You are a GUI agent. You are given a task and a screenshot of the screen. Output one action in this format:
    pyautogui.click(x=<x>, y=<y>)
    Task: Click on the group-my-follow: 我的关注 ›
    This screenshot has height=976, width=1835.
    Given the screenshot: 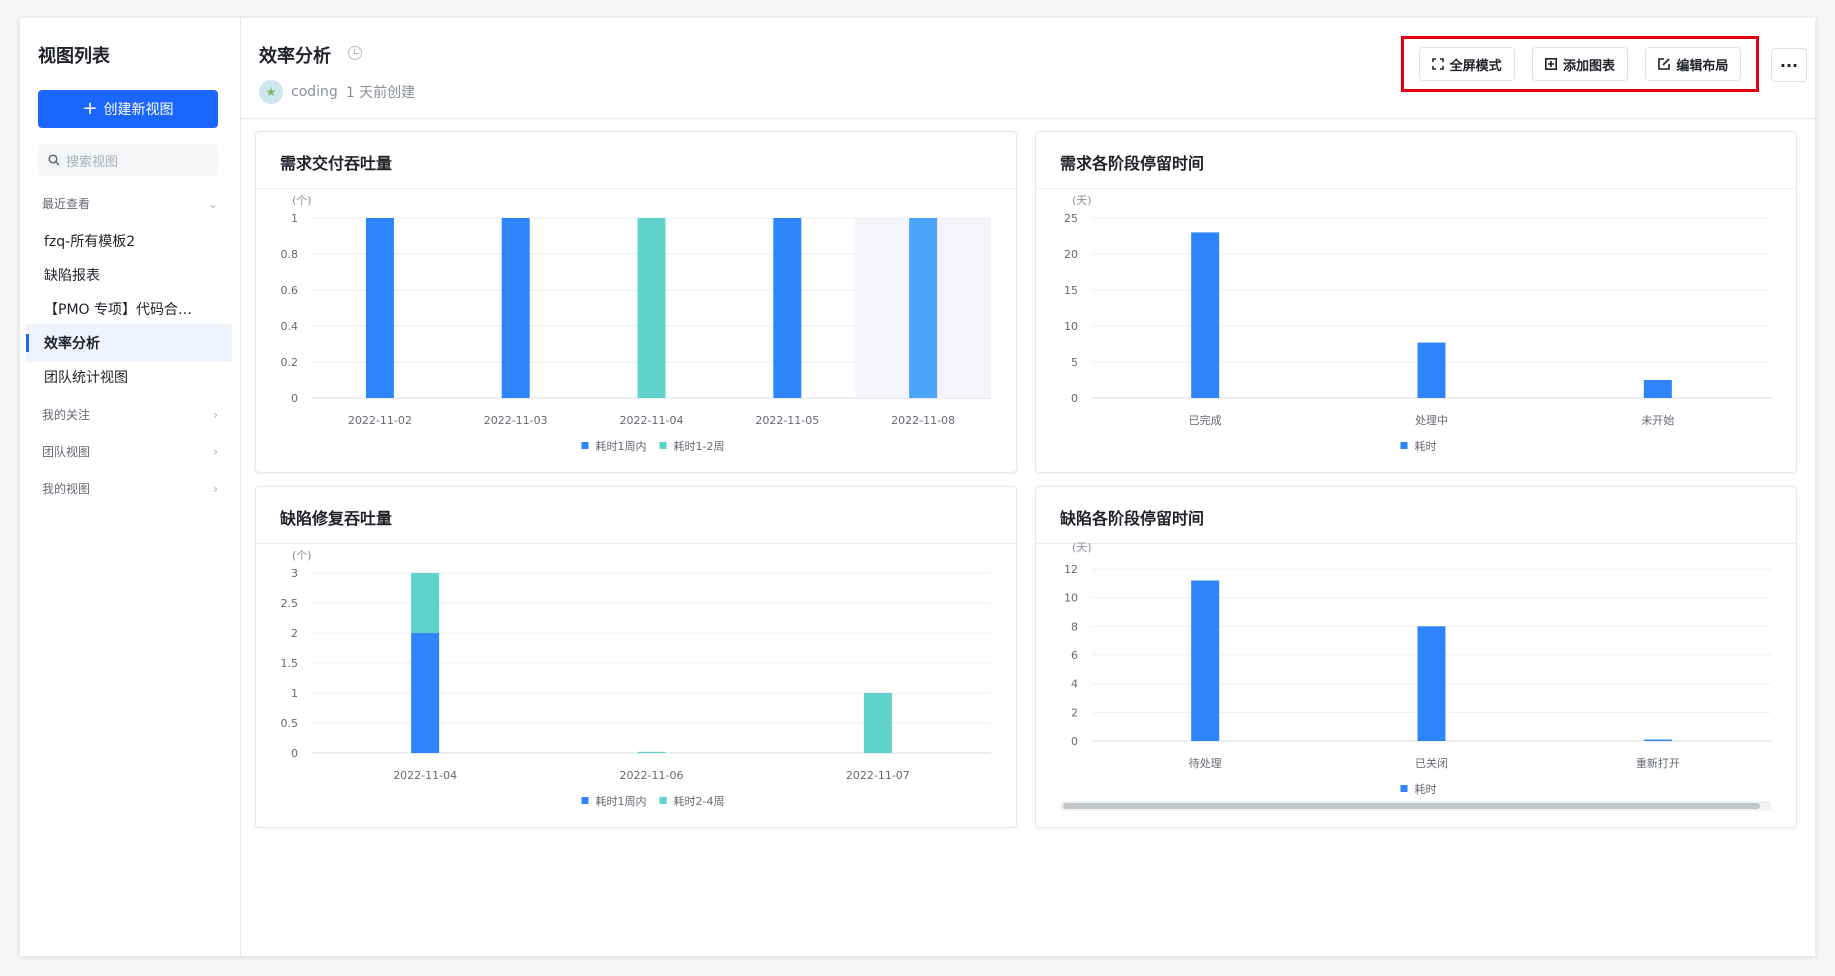 What is the action you would take?
    pyautogui.click(x=130, y=414)
    